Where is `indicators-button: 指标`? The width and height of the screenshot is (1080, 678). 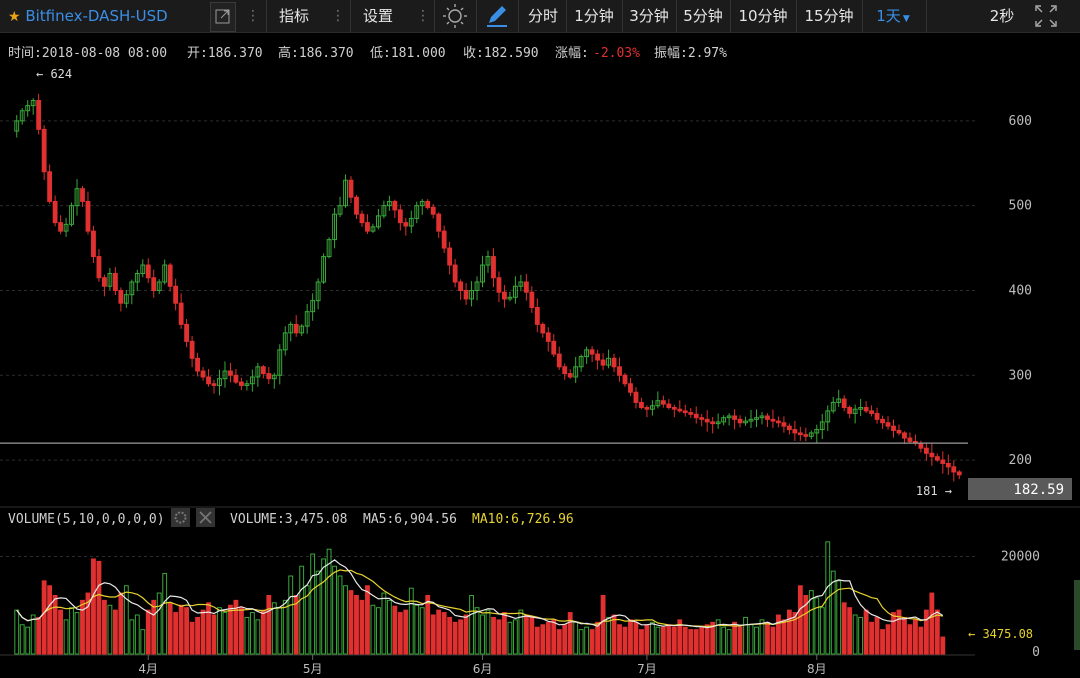
indicators-button: 指标 is located at coordinates (293, 16).